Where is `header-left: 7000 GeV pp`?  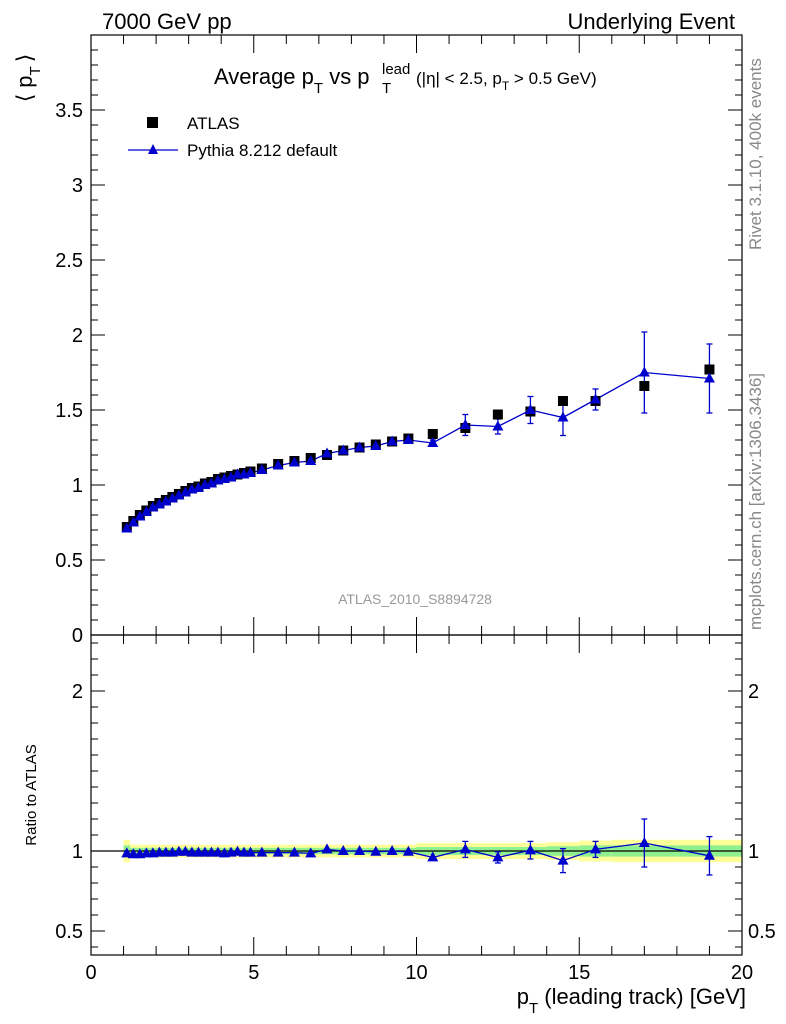
header-left: 7000 GeV pp is located at coordinates (167, 21).